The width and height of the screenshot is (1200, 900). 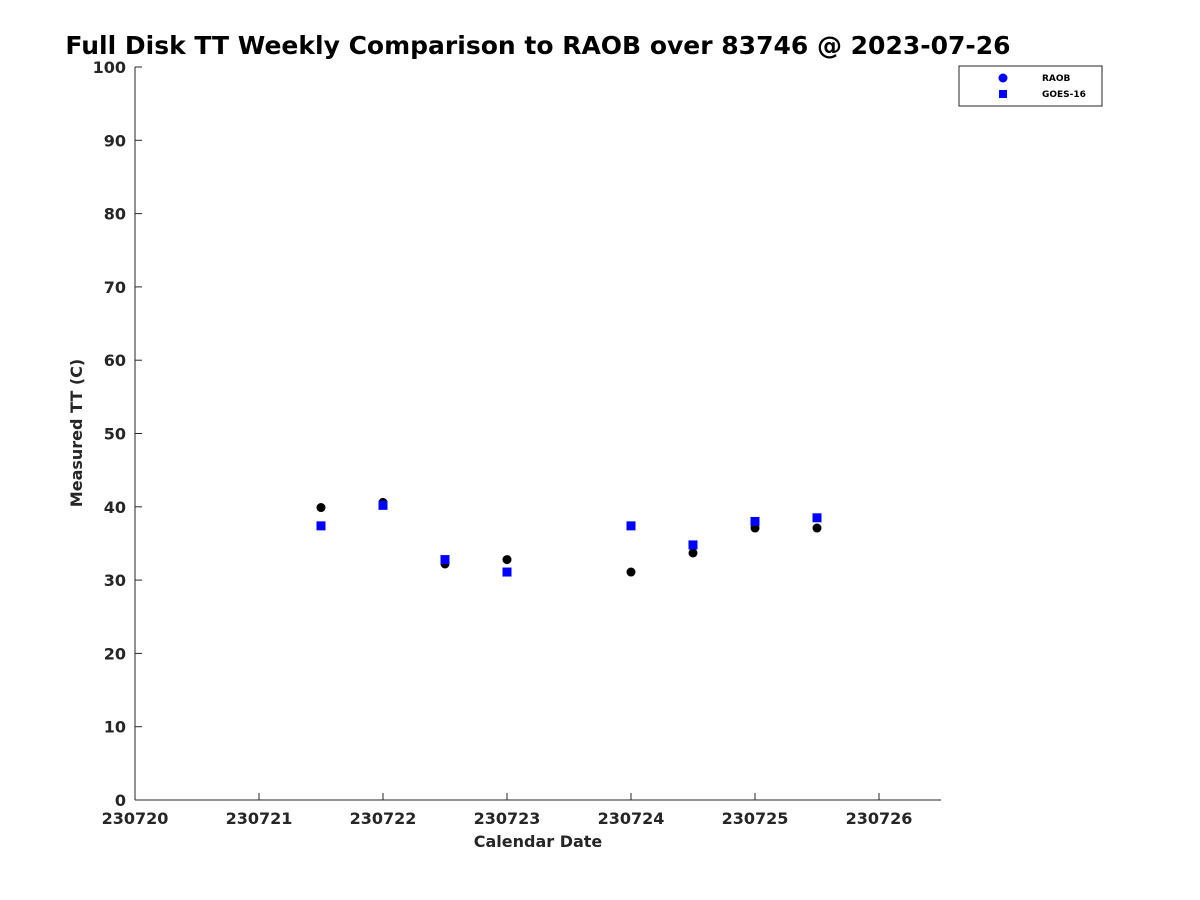 What do you see at coordinates (879, 818) in the screenshot?
I see `x-tick-label: 230726` at bounding box center [879, 818].